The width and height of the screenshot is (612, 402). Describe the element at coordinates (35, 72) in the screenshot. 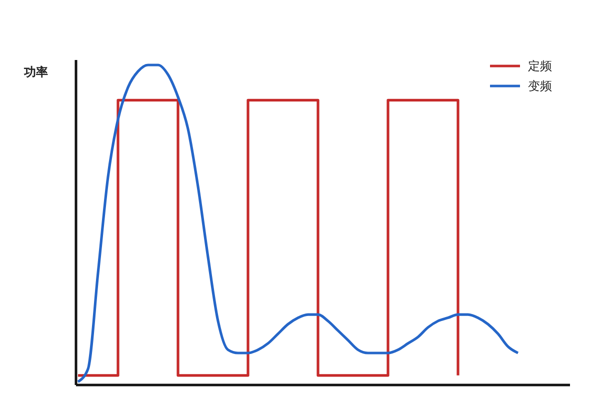

I see `y-axis-title: 功率` at that location.